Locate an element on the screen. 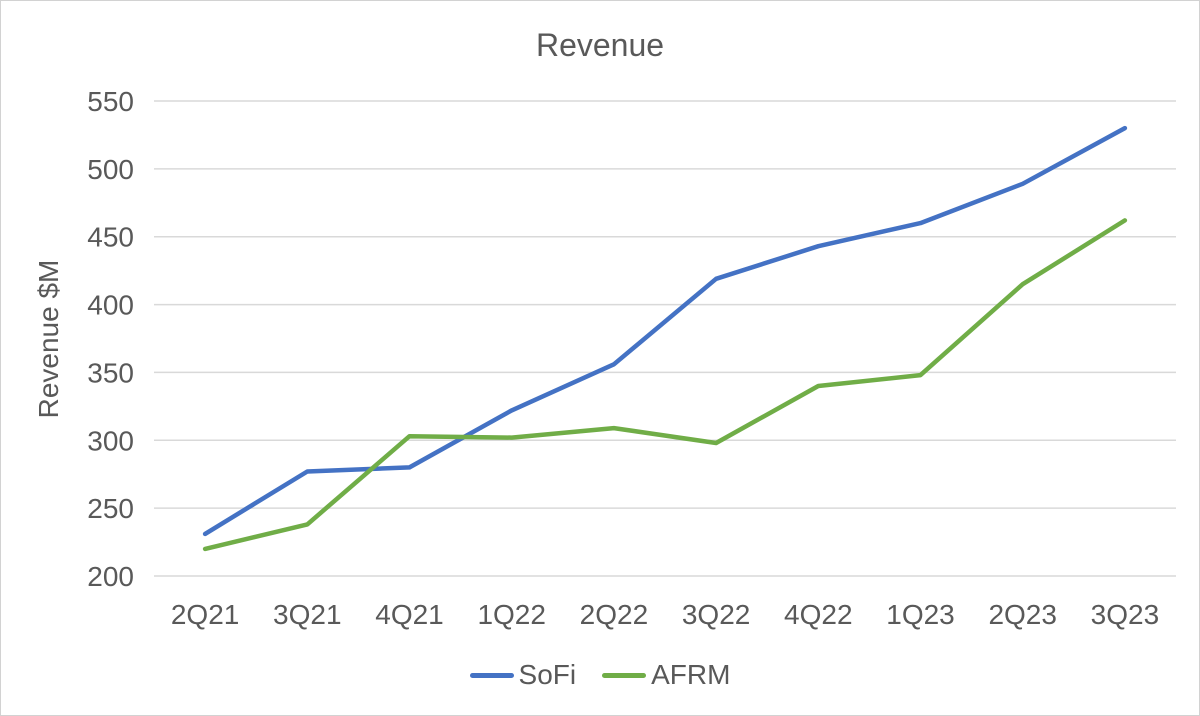 The height and width of the screenshot is (716, 1200). legend-item-sofi: SoFi is located at coordinates (523, 675).